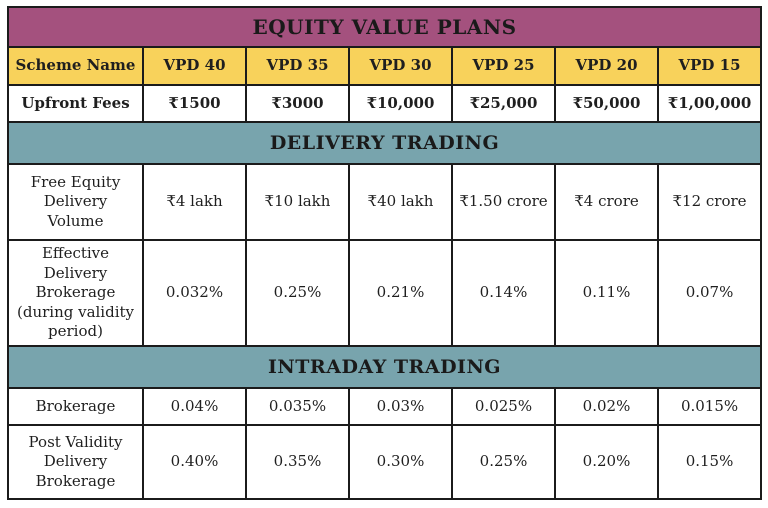 This screenshot has height=508, width=768. I want to click on cell-fed-volume-vpd-40: ₹4 lakh, so click(194, 202).